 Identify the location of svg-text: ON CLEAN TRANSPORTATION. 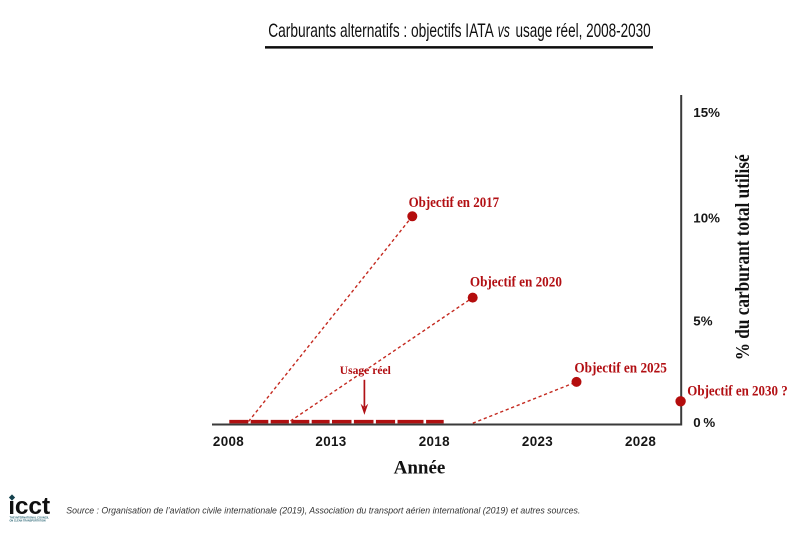
(28, 520).